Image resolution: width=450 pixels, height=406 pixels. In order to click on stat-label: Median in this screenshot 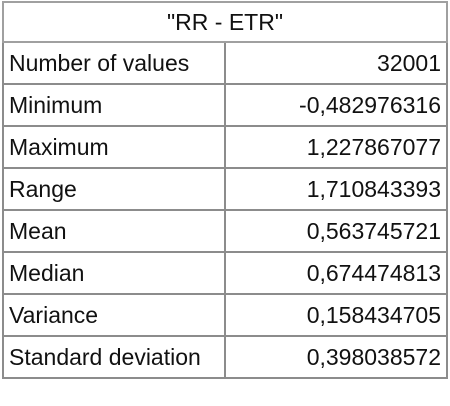, I will do `click(114, 273)`.